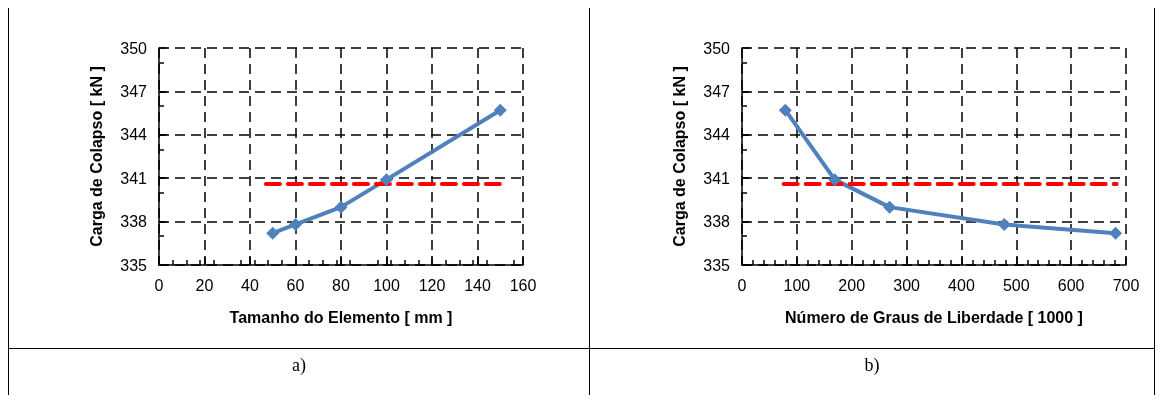 The image size is (1161, 403). What do you see at coordinates (341, 285) in the screenshot?
I see `x-tick-label: 80` at bounding box center [341, 285].